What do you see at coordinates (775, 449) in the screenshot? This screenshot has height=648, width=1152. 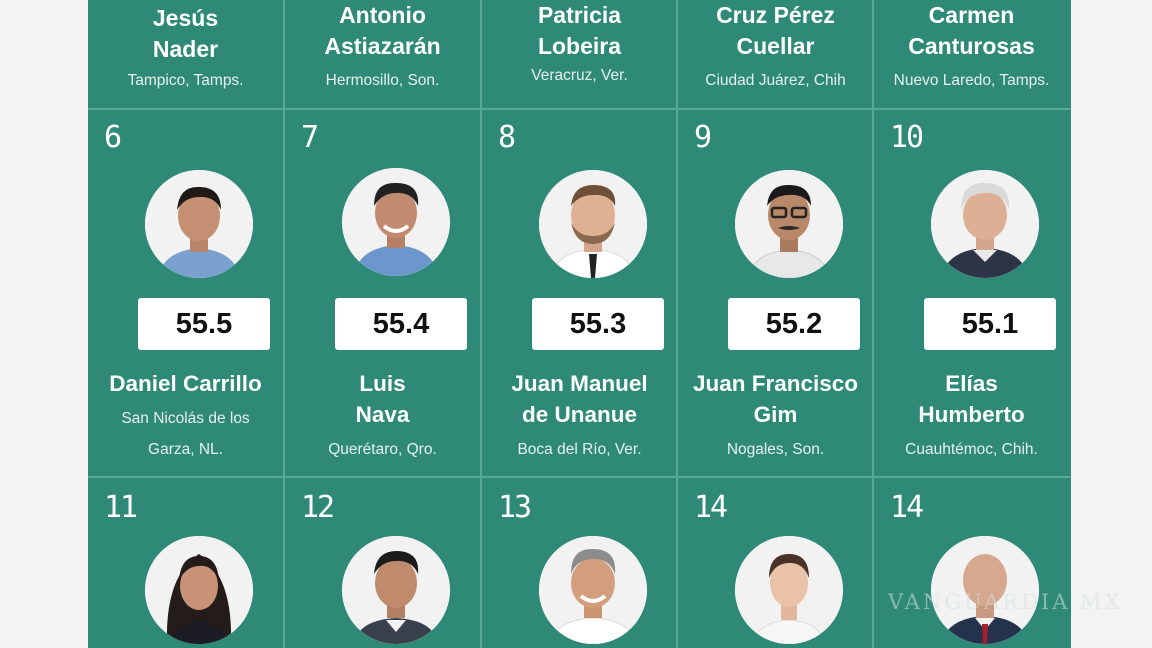 I see `candidate-location: Nogales, Son.` at bounding box center [775, 449].